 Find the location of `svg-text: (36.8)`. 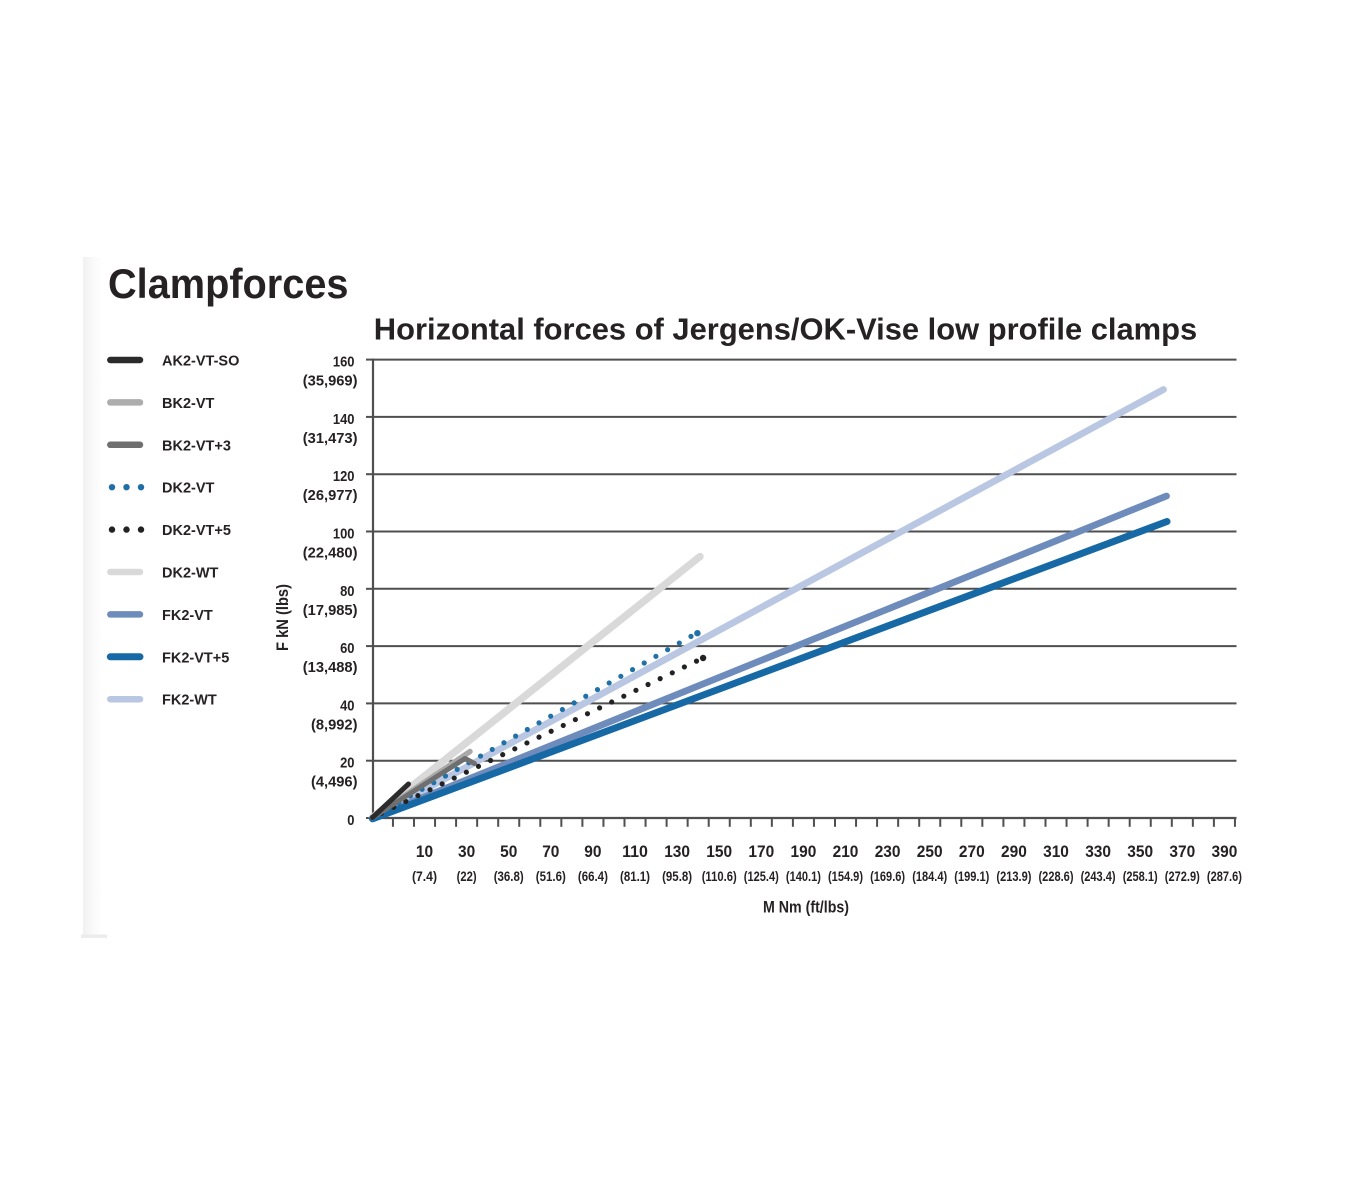

svg-text: (36.8) is located at coordinates (509, 876).